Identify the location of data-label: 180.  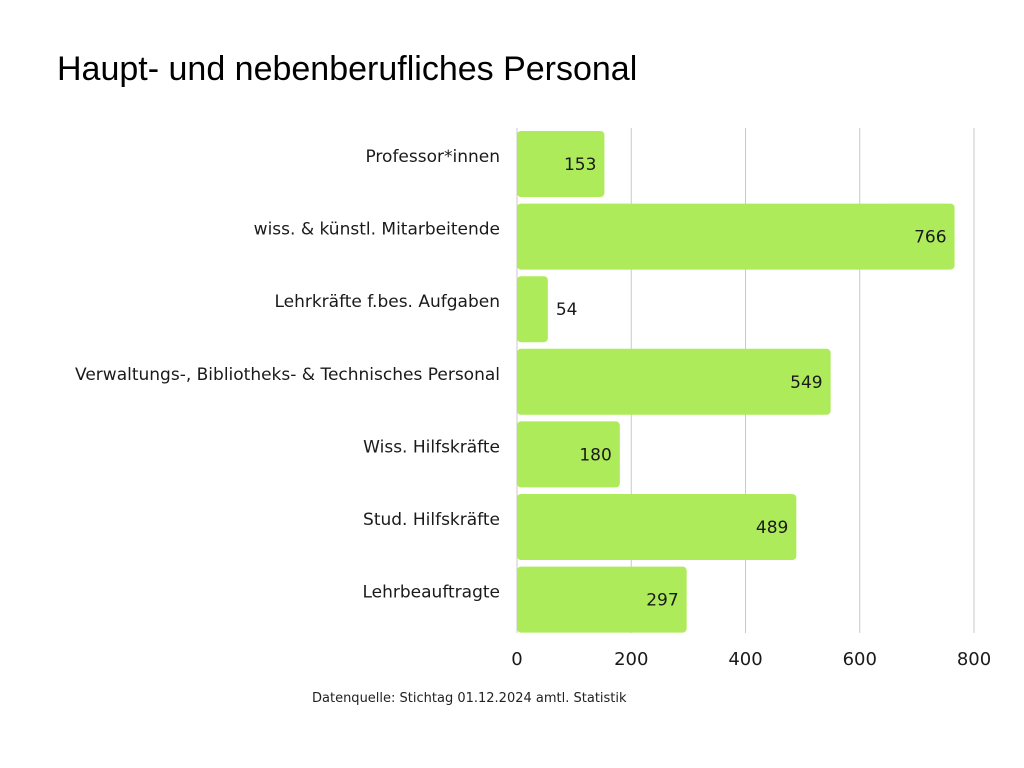
(595, 455).